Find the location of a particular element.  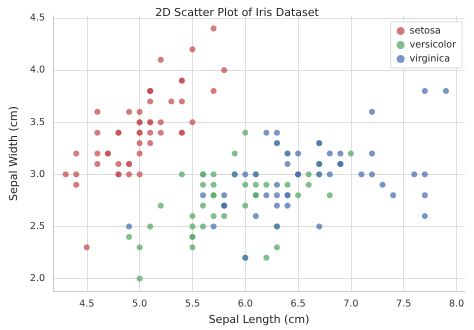

x-tick-label: 7.5 is located at coordinates (404, 304).